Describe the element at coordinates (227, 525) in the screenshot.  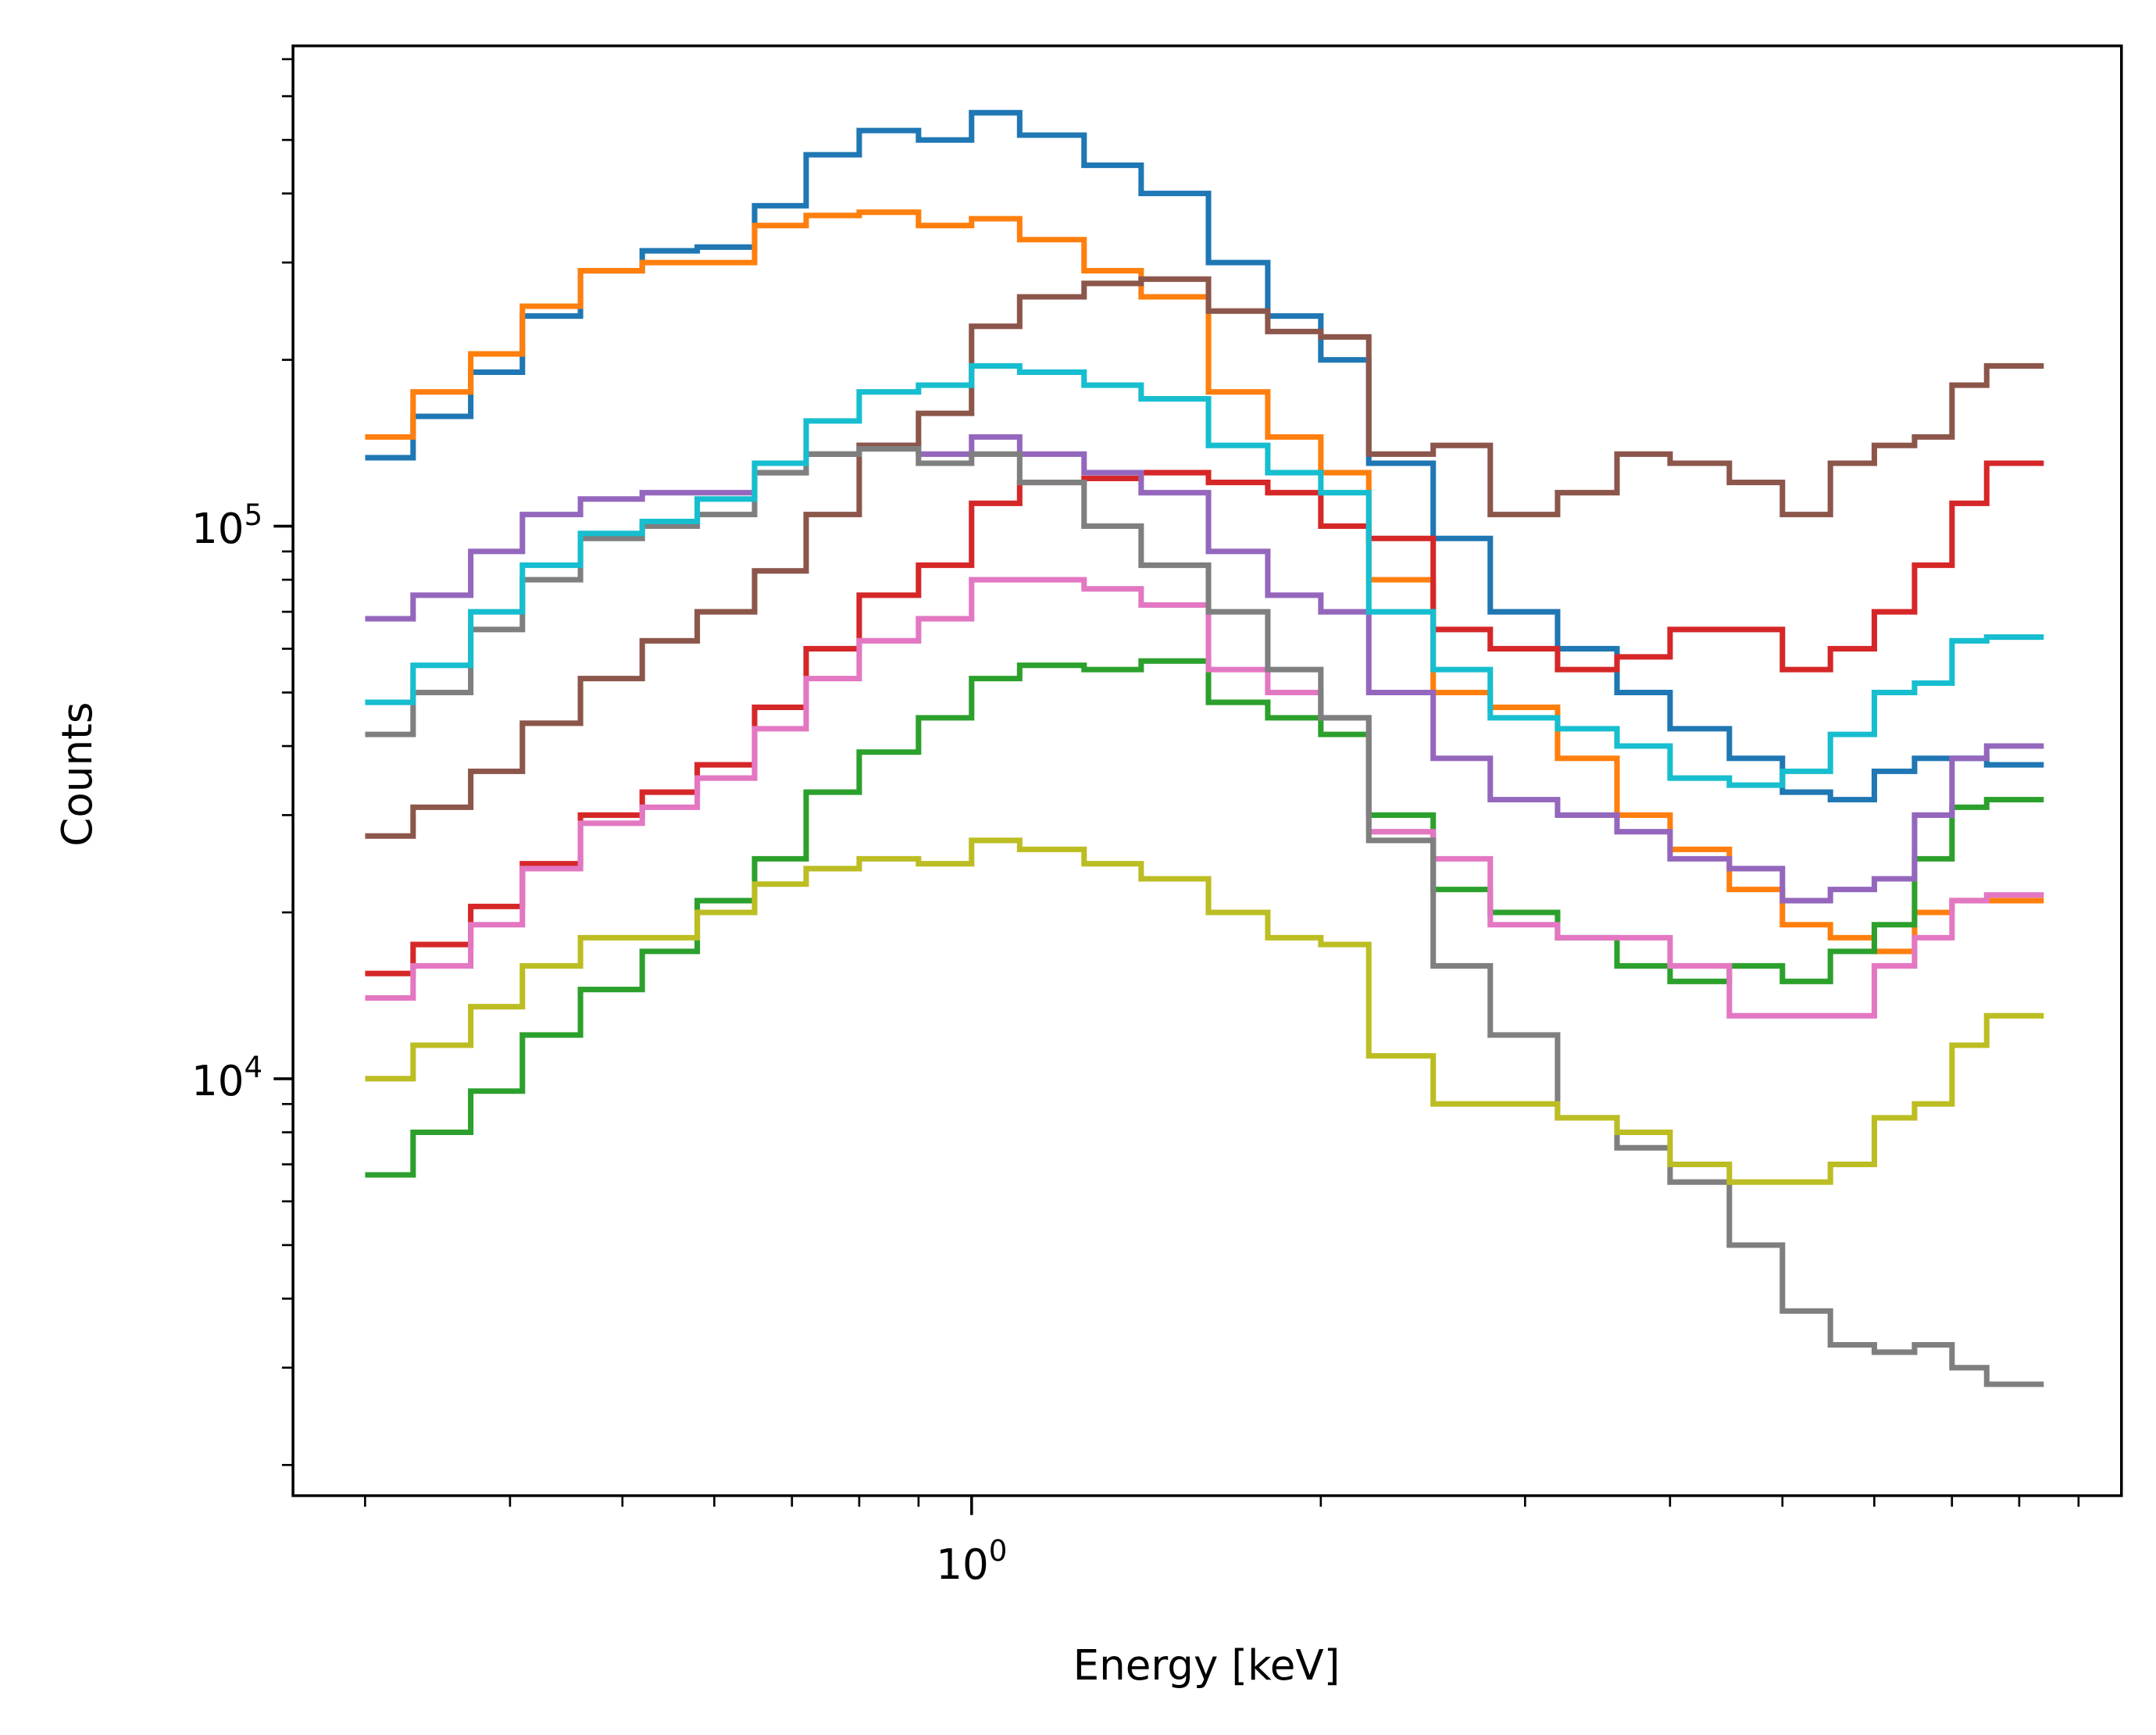
I see `y-tick-label: 10⁵` at that location.